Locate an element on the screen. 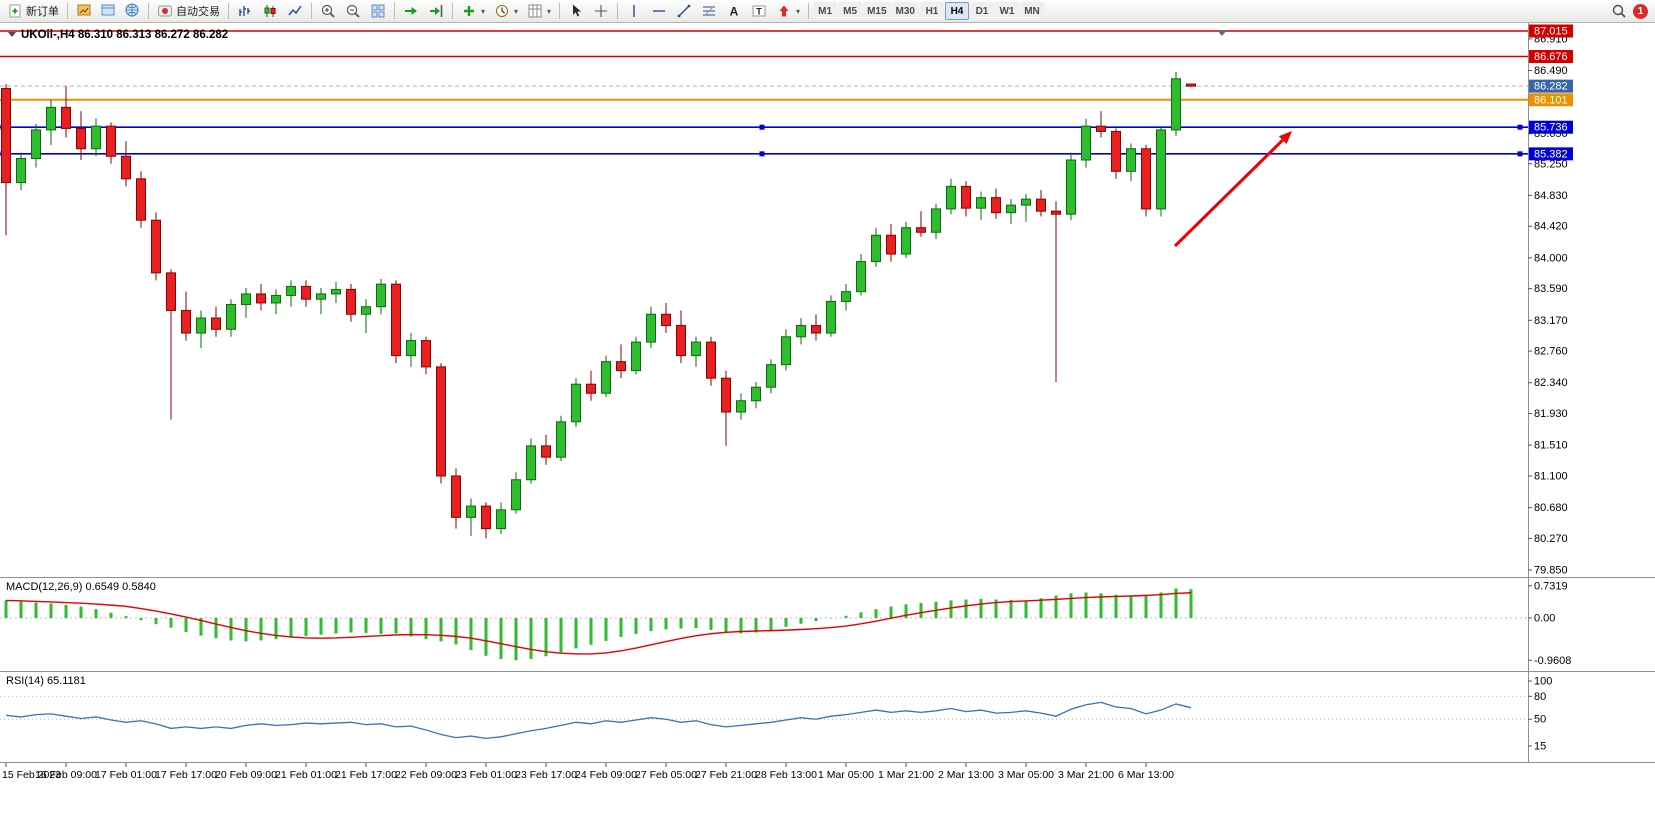 This screenshot has height=826, width=1655. rsi-axis-label: 50 is located at coordinates (1540, 720).